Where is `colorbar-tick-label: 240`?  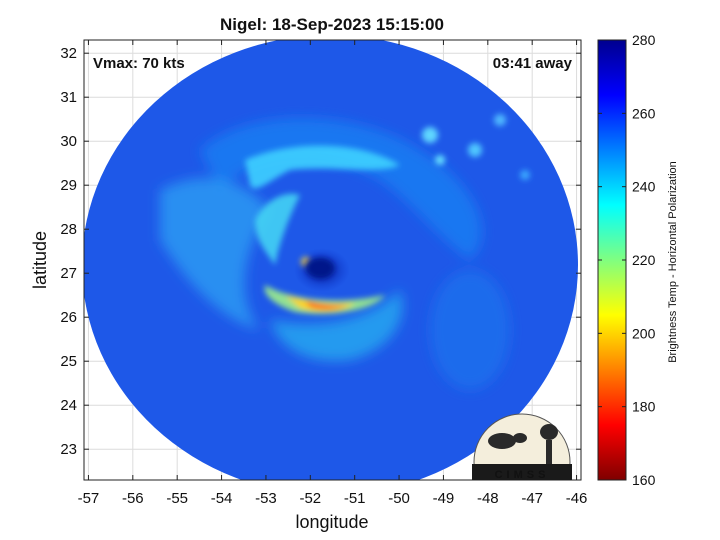 colorbar-tick-label: 240 is located at coordinates (644, 187).